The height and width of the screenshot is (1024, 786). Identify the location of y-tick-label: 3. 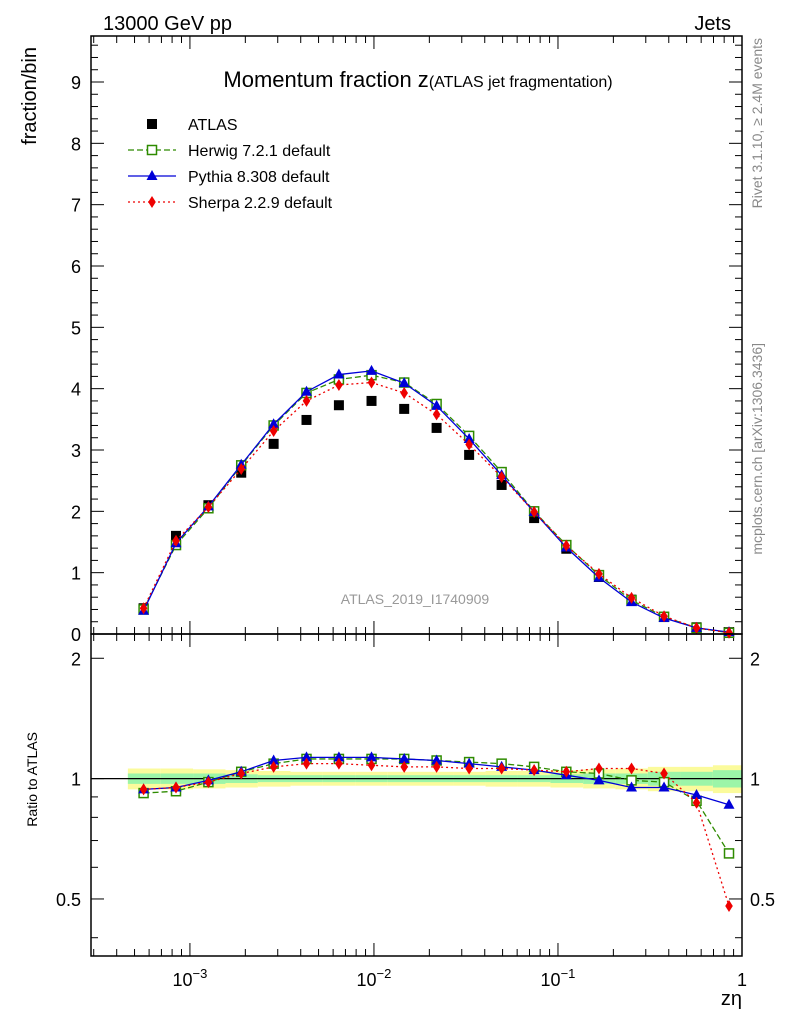
(76, 451).